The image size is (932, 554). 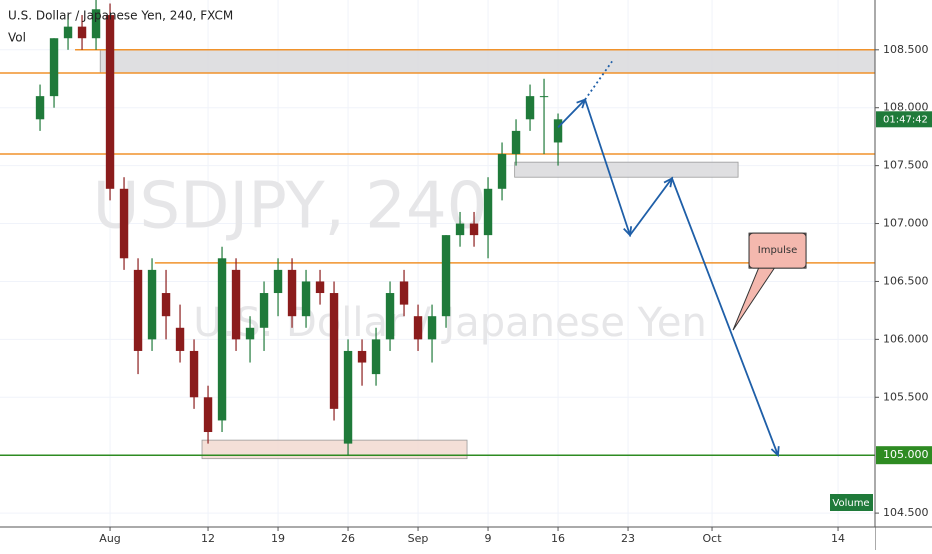 What do you see at coordinates (906, 49) in the screenshot?
I see `y-tick-label: 108.500` at bounding box center [906, 49].